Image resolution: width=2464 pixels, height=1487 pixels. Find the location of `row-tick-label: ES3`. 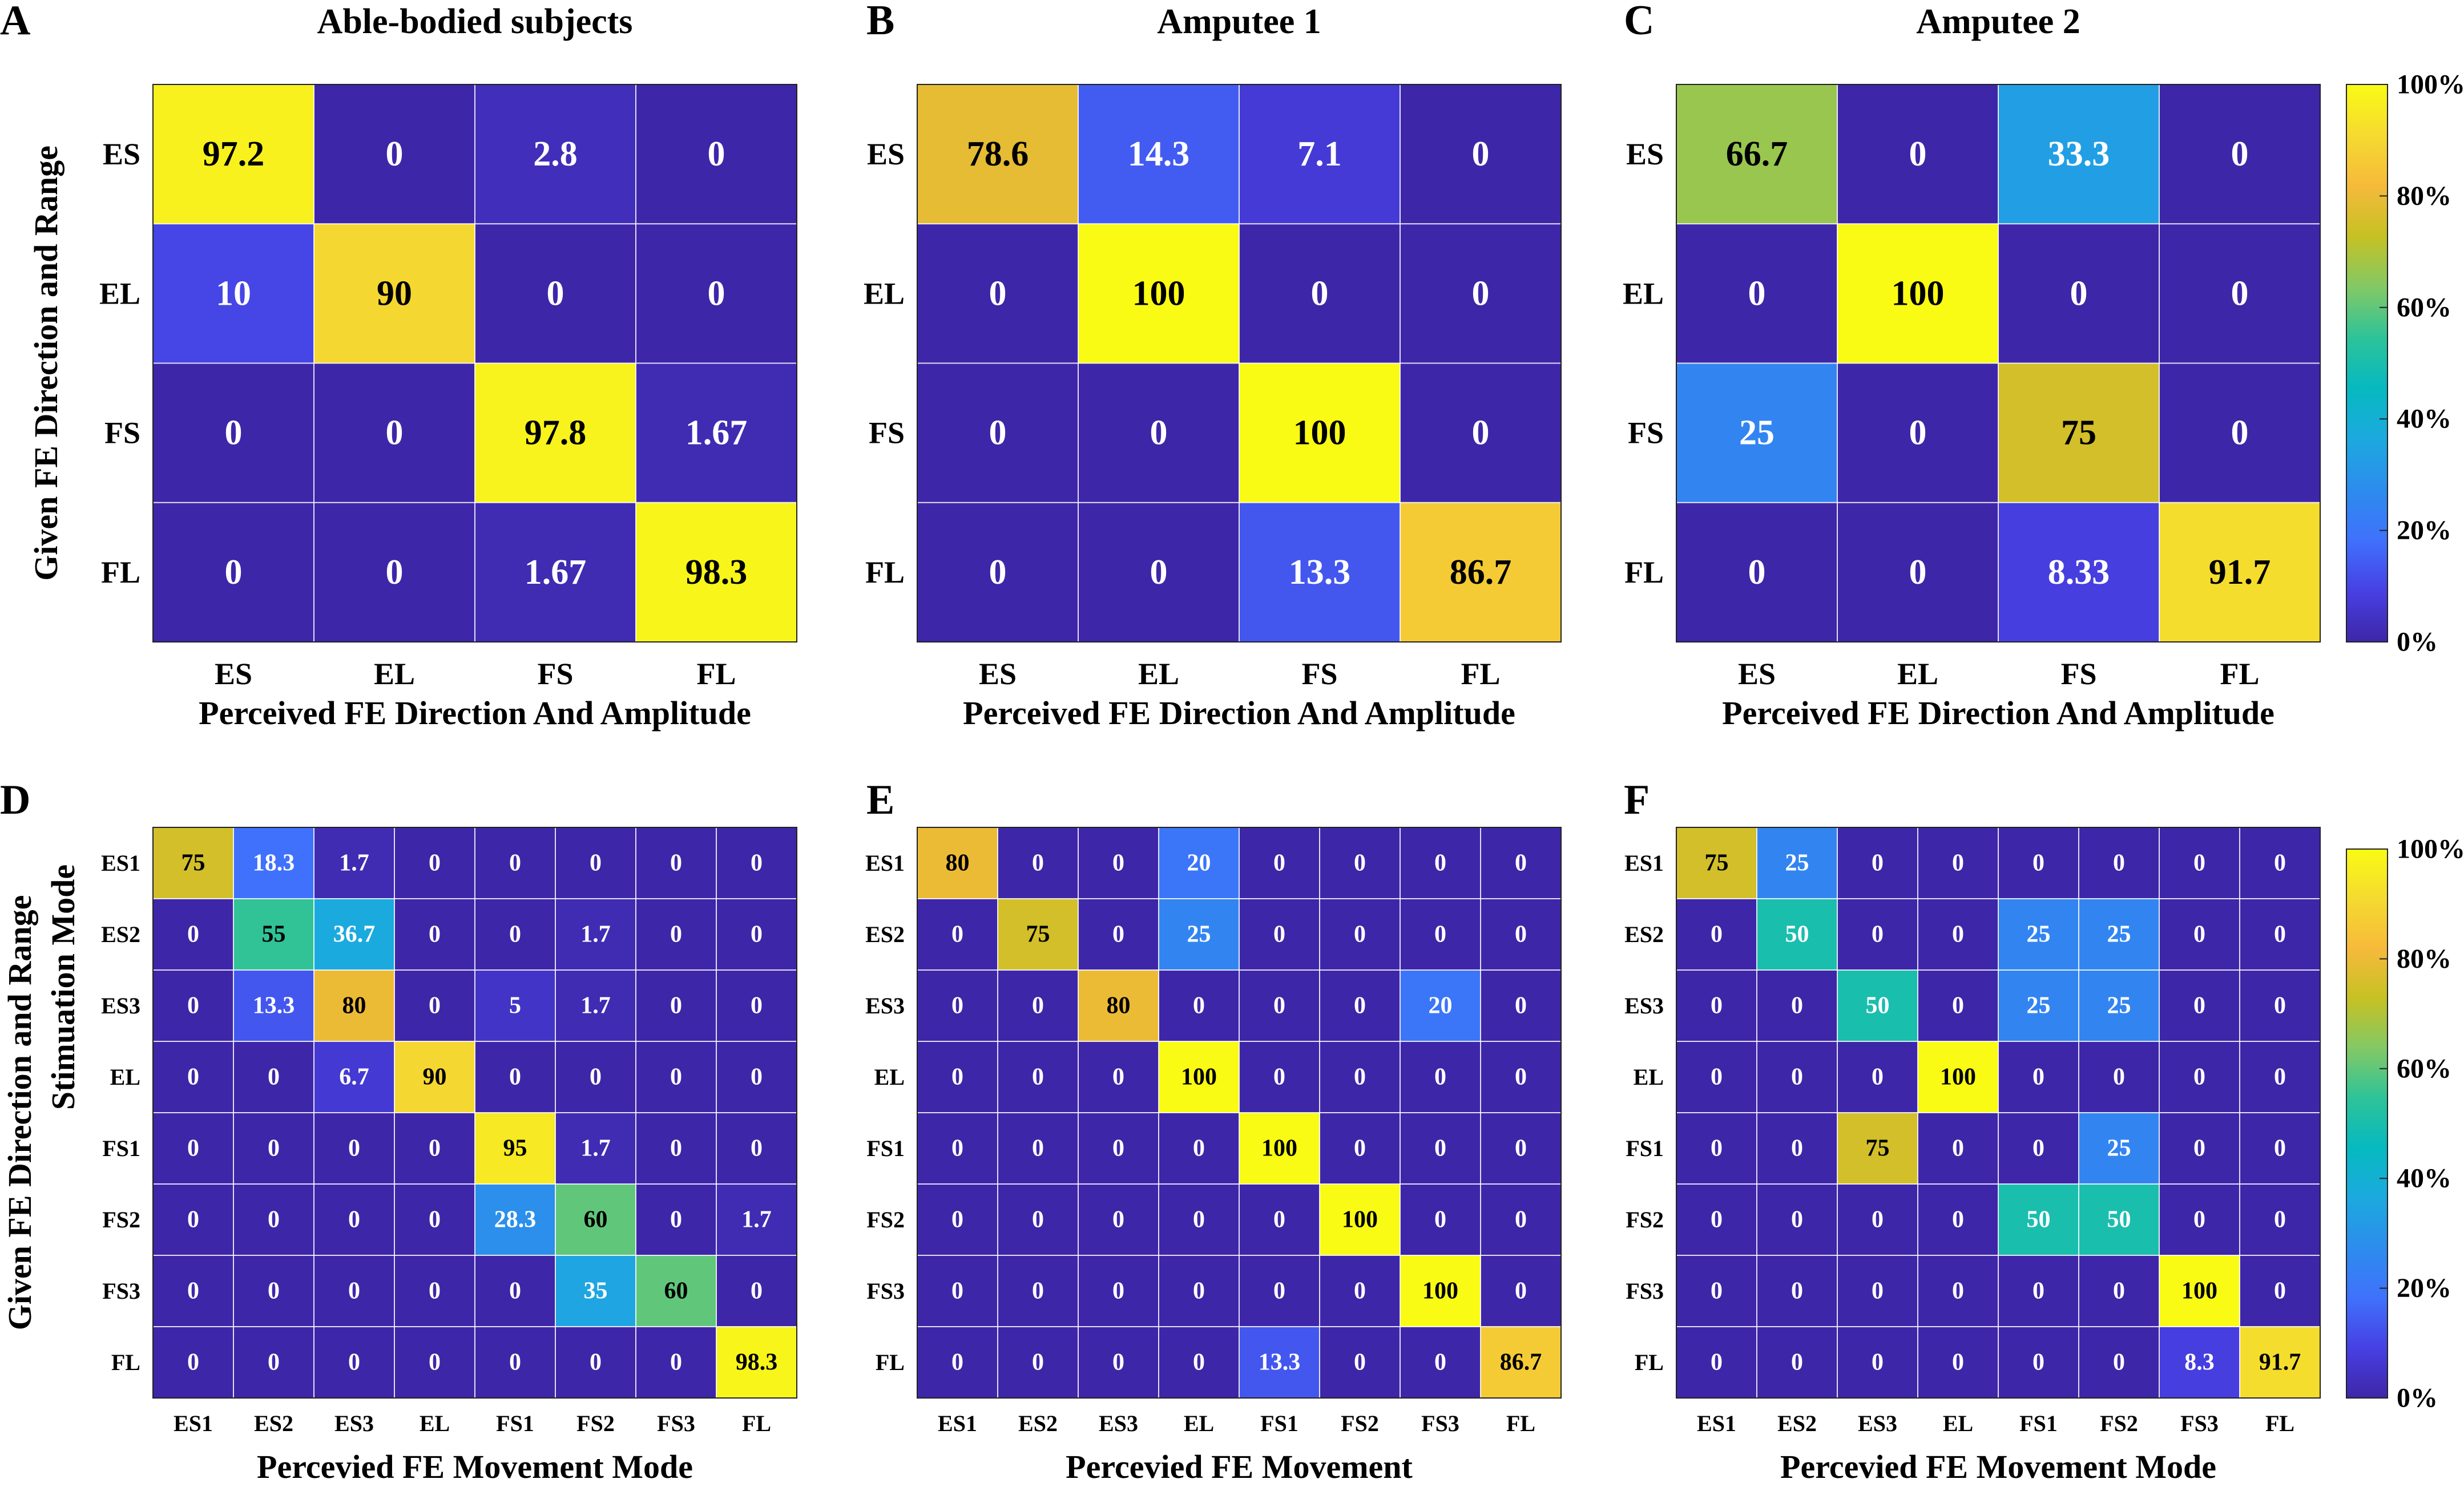

row-tick-label: ES3 is located at coordinates (120, 1006).